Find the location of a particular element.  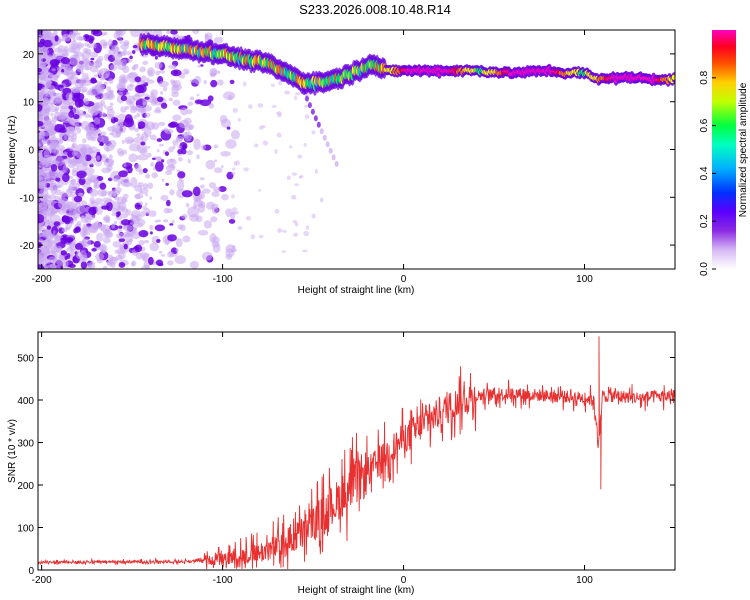

spectrogram-ridge-core is located at coordinates (673, 77).